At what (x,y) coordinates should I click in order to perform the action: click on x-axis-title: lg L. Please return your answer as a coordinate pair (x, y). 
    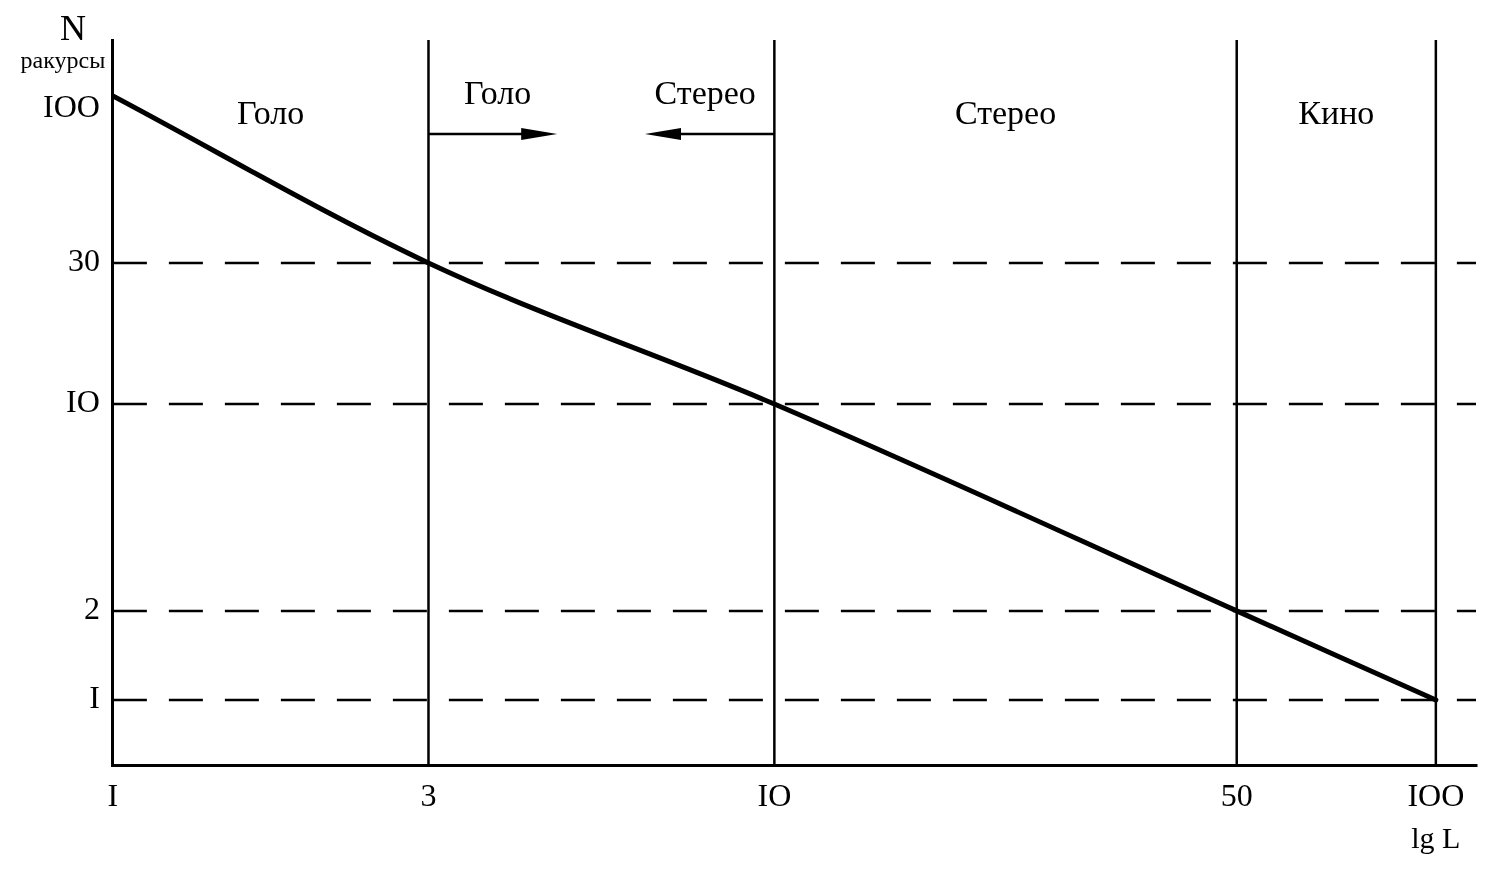
    Looking at the image, I should click on (1436, 837).